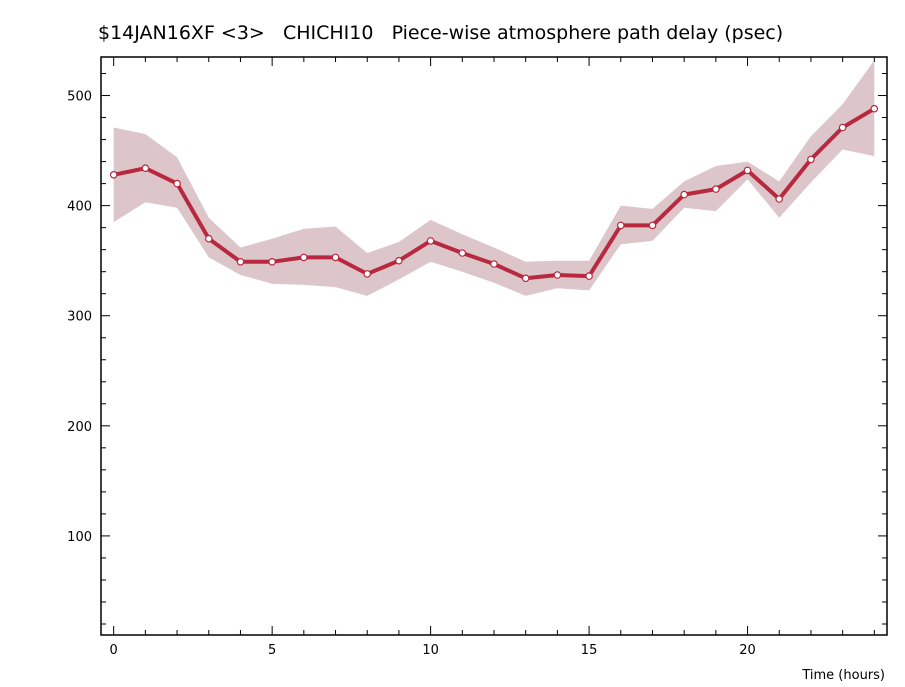  What do you see at coordinates (79, 427) in the screenshot?
I see `y-tick-label: 200` at bounding box center [79, 427].